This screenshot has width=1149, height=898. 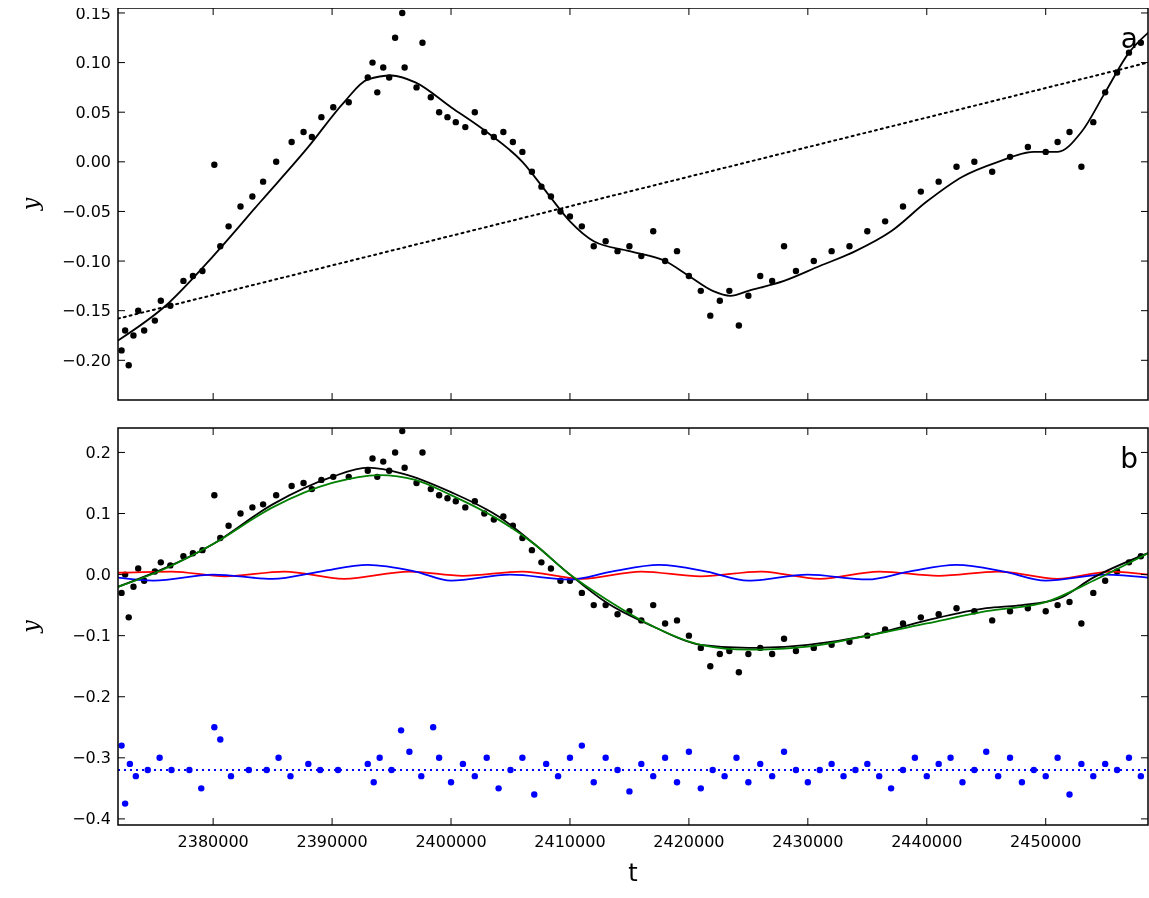 I want to click on y-tick-label: −0.3, so click(x=91, y=758).